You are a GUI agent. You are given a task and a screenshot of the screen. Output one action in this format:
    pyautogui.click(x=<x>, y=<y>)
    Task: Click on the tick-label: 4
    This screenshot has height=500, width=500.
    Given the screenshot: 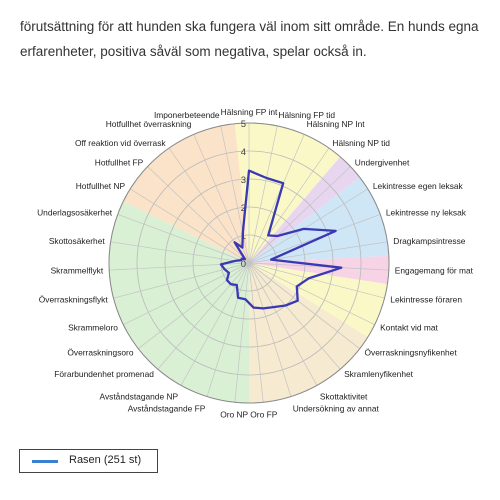 What is the action you would take?
    pyautogui.click(x=243, y=152)
    